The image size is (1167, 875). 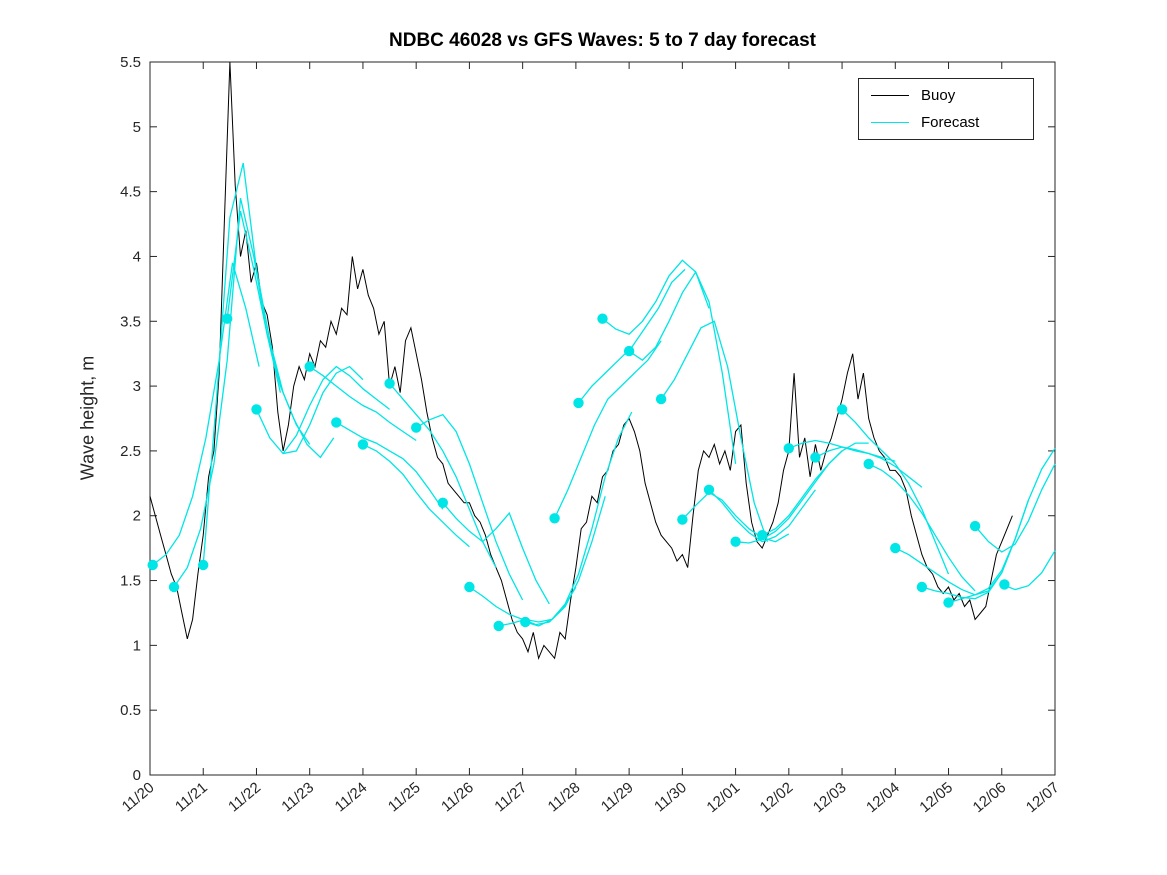 What do you see at coordinates (137, 516) in the screenshot?
I see `y-tick-label: 2` at bounding box center [137, 516].